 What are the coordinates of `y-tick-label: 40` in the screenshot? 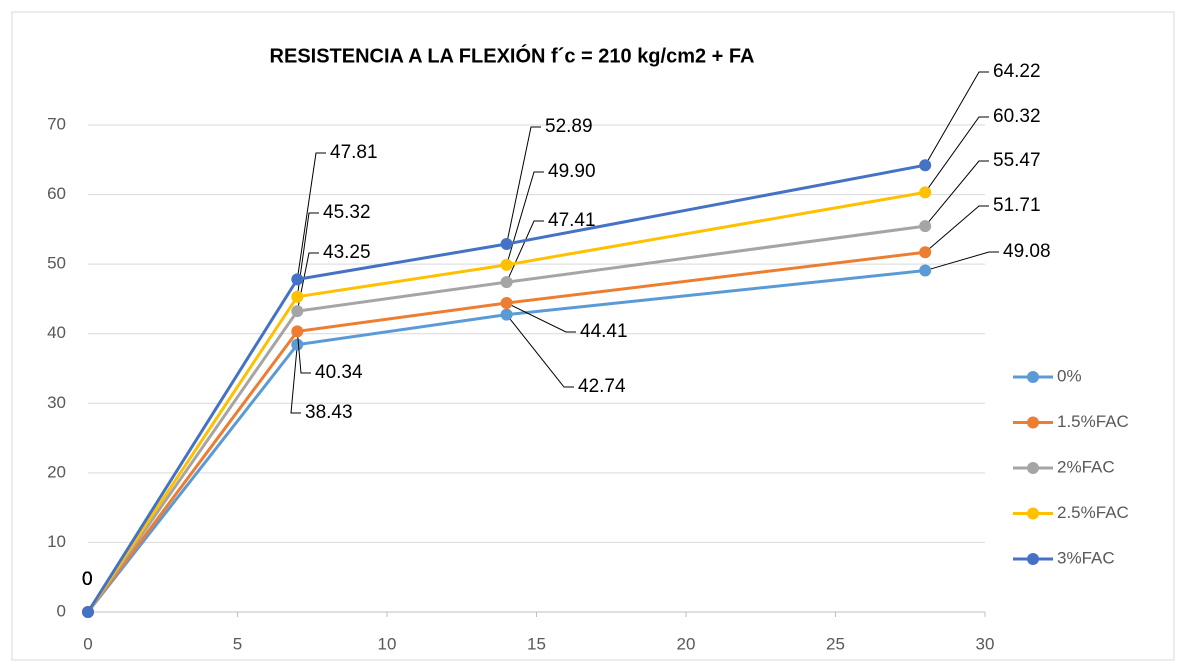 It's located at (56, 332).